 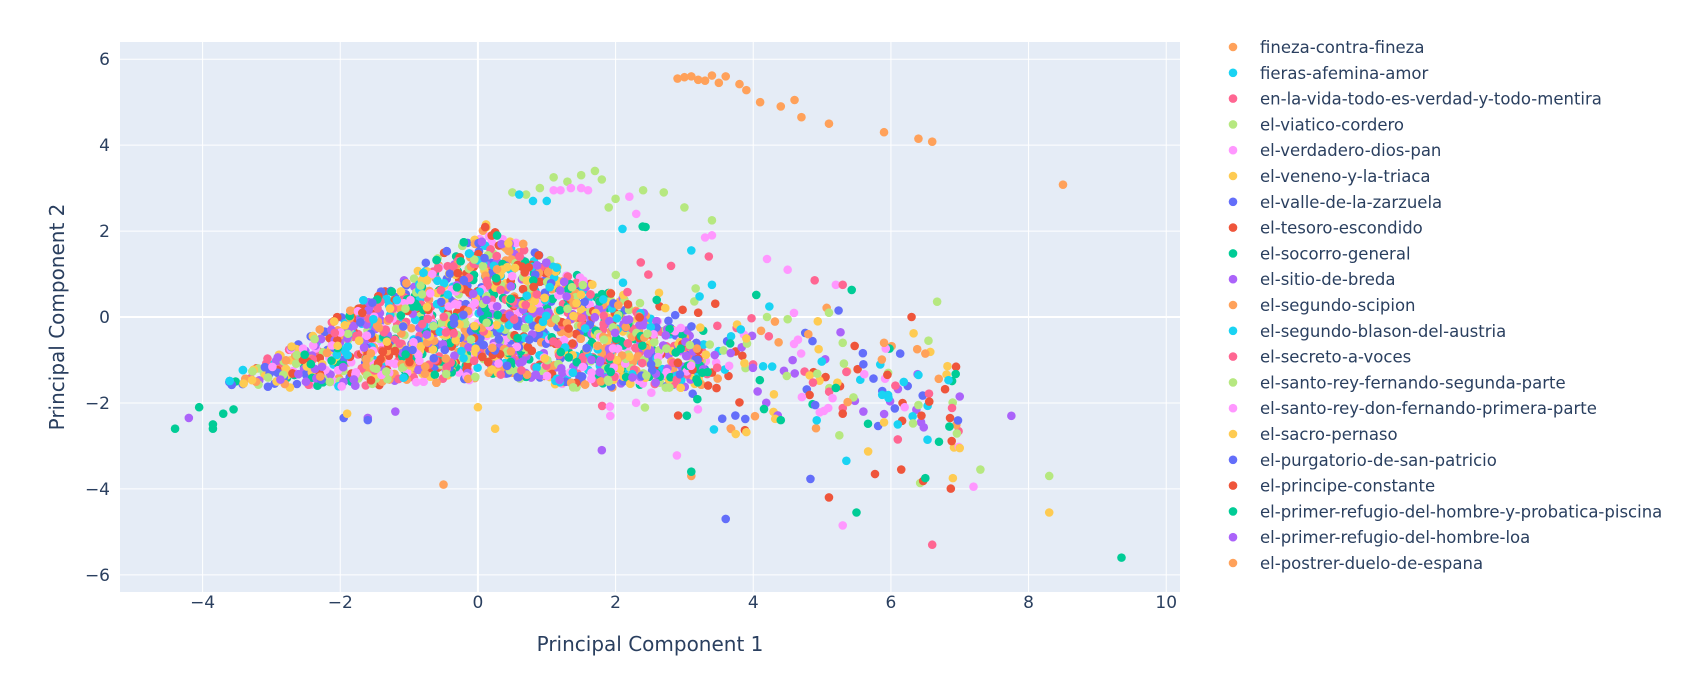 I want to click on legend-item: el-secreto-a-voces, so click(x=1320, y=357).